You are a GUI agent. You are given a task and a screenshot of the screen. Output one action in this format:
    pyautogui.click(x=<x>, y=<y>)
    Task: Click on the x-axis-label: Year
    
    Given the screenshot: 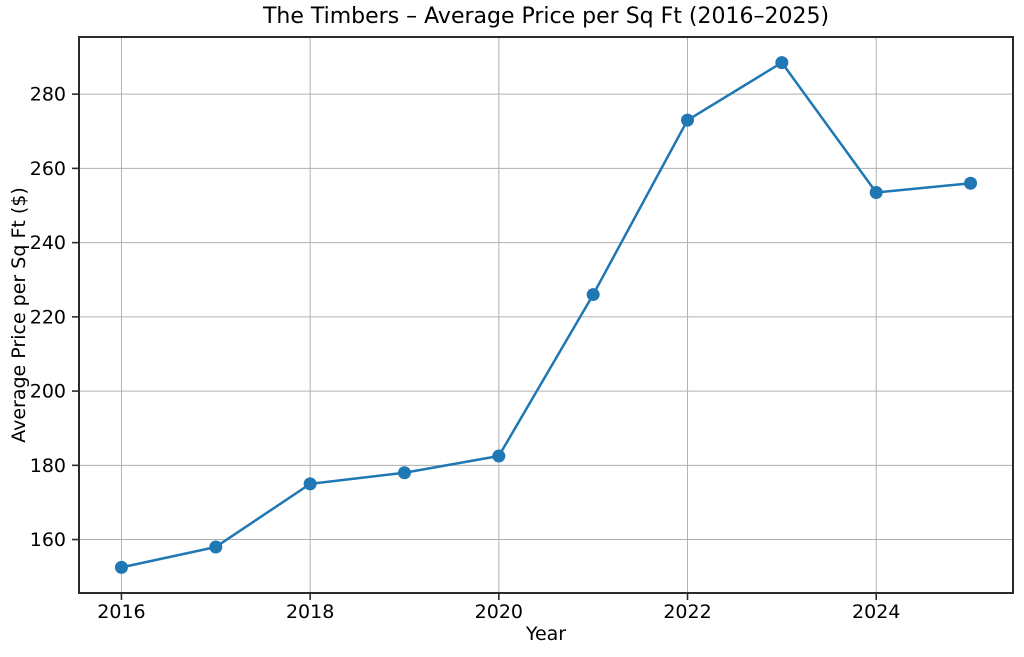 What is the action you would take?
    pyautogui.click(x=546, y=634)
    